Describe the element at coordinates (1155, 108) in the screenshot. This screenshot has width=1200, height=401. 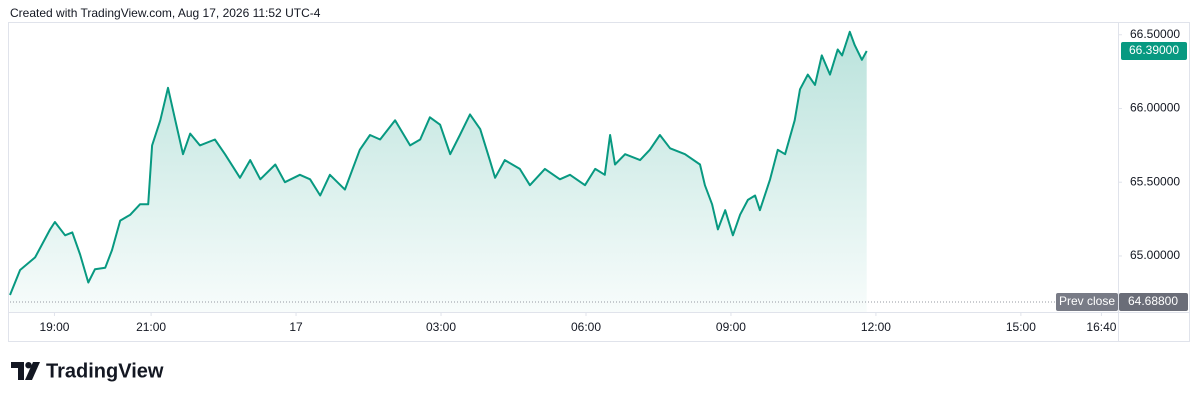
I see `y-tick-label: 66.00000` at that location.